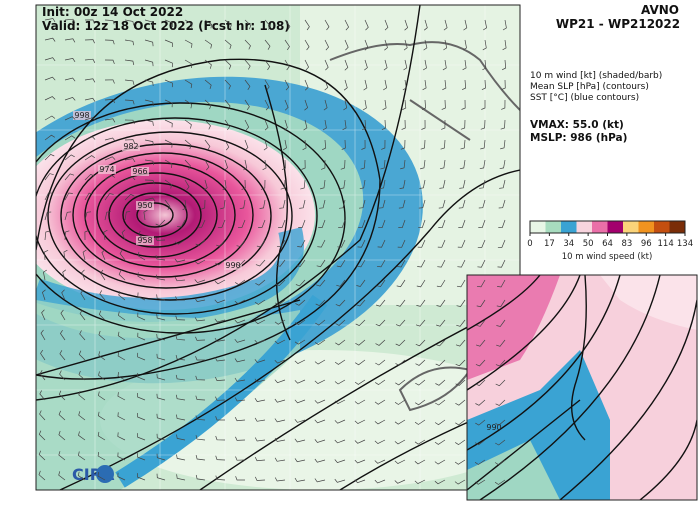  Describe the element at coordinates (529, 244) in the screenshot. I see `colorbar-tick-label: 0` at that location.